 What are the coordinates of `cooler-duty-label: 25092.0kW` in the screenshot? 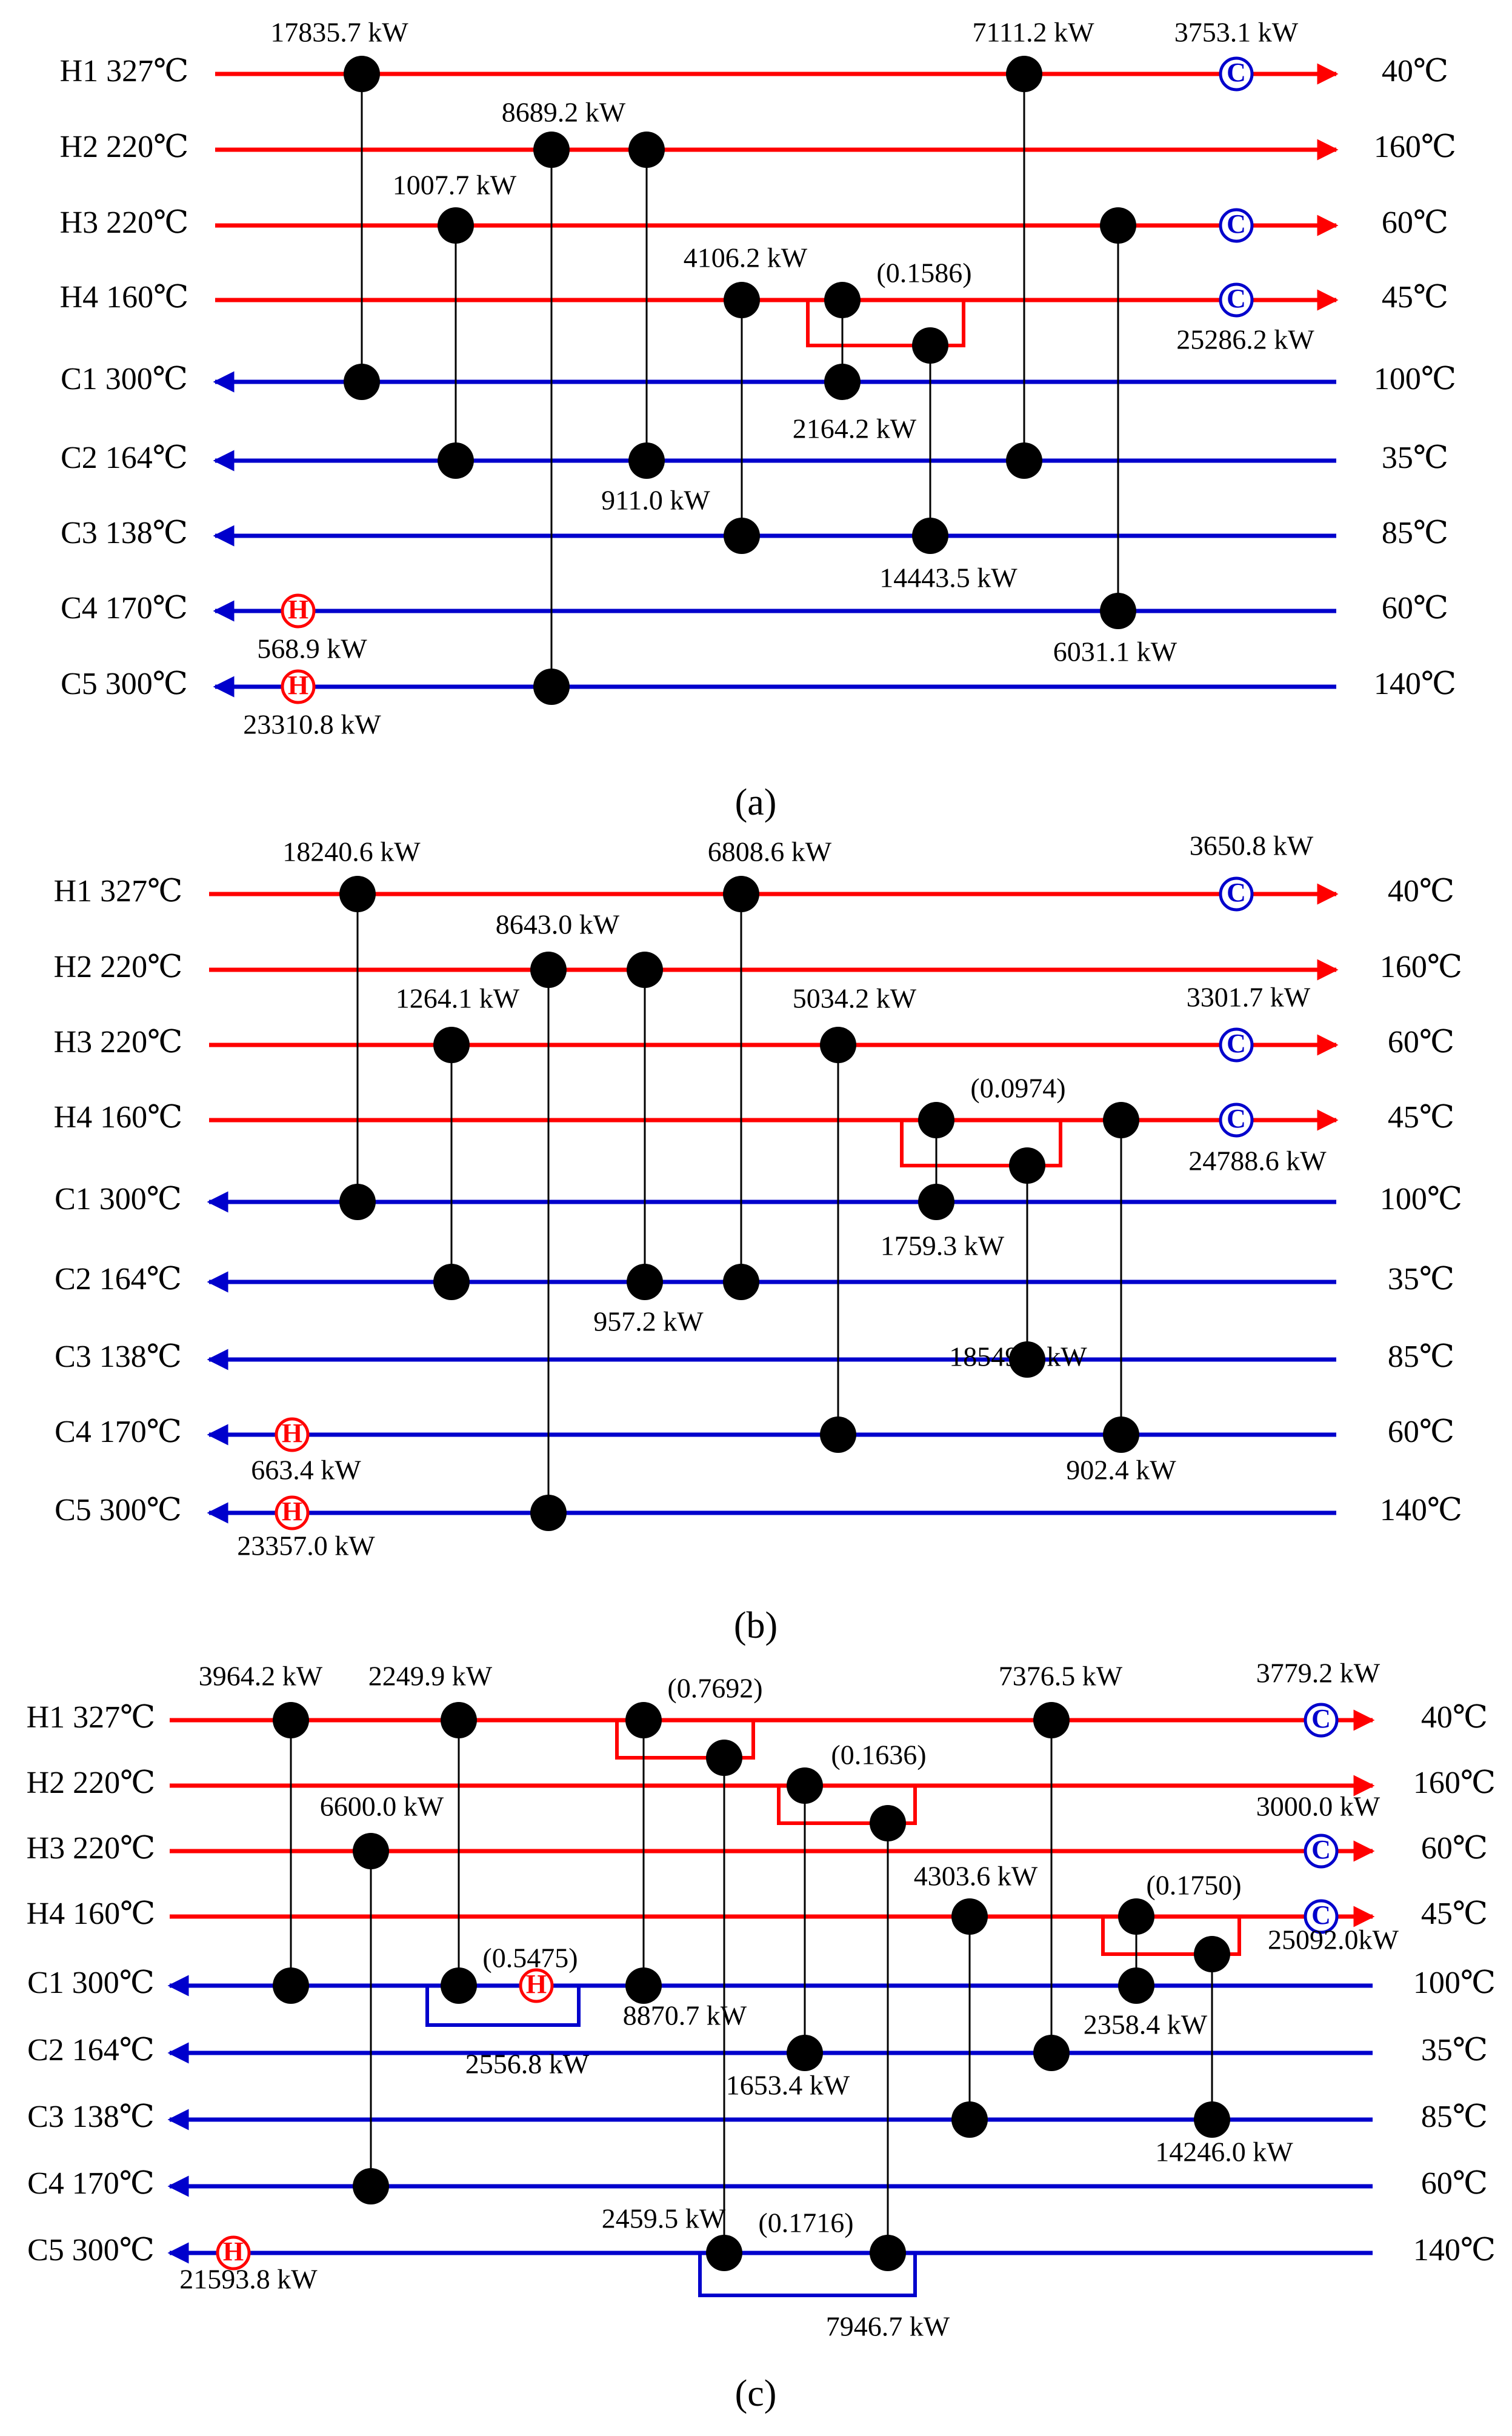 It's located at (1333, 1939).